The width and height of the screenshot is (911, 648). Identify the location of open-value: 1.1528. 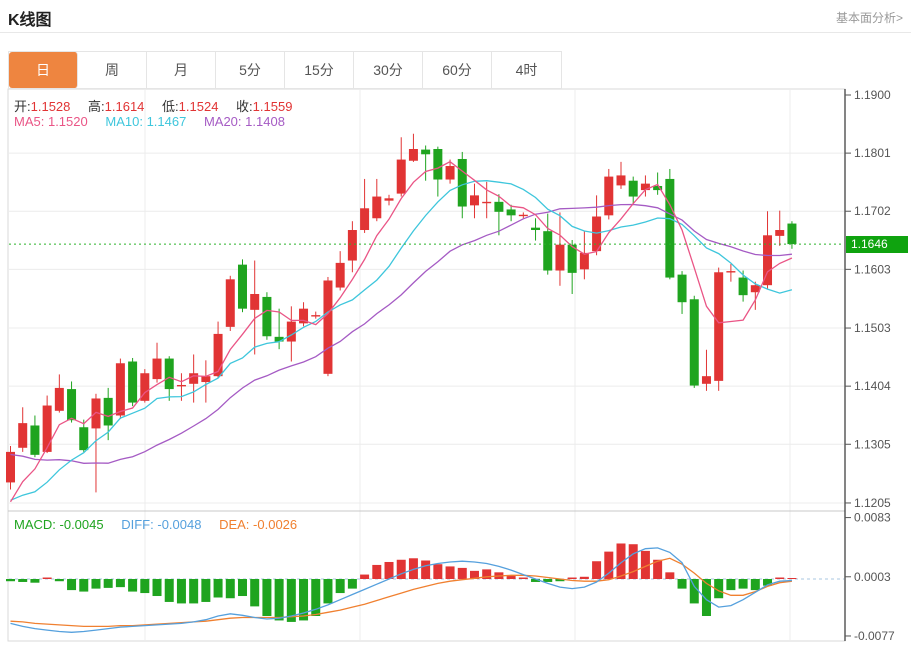
(50, 106).